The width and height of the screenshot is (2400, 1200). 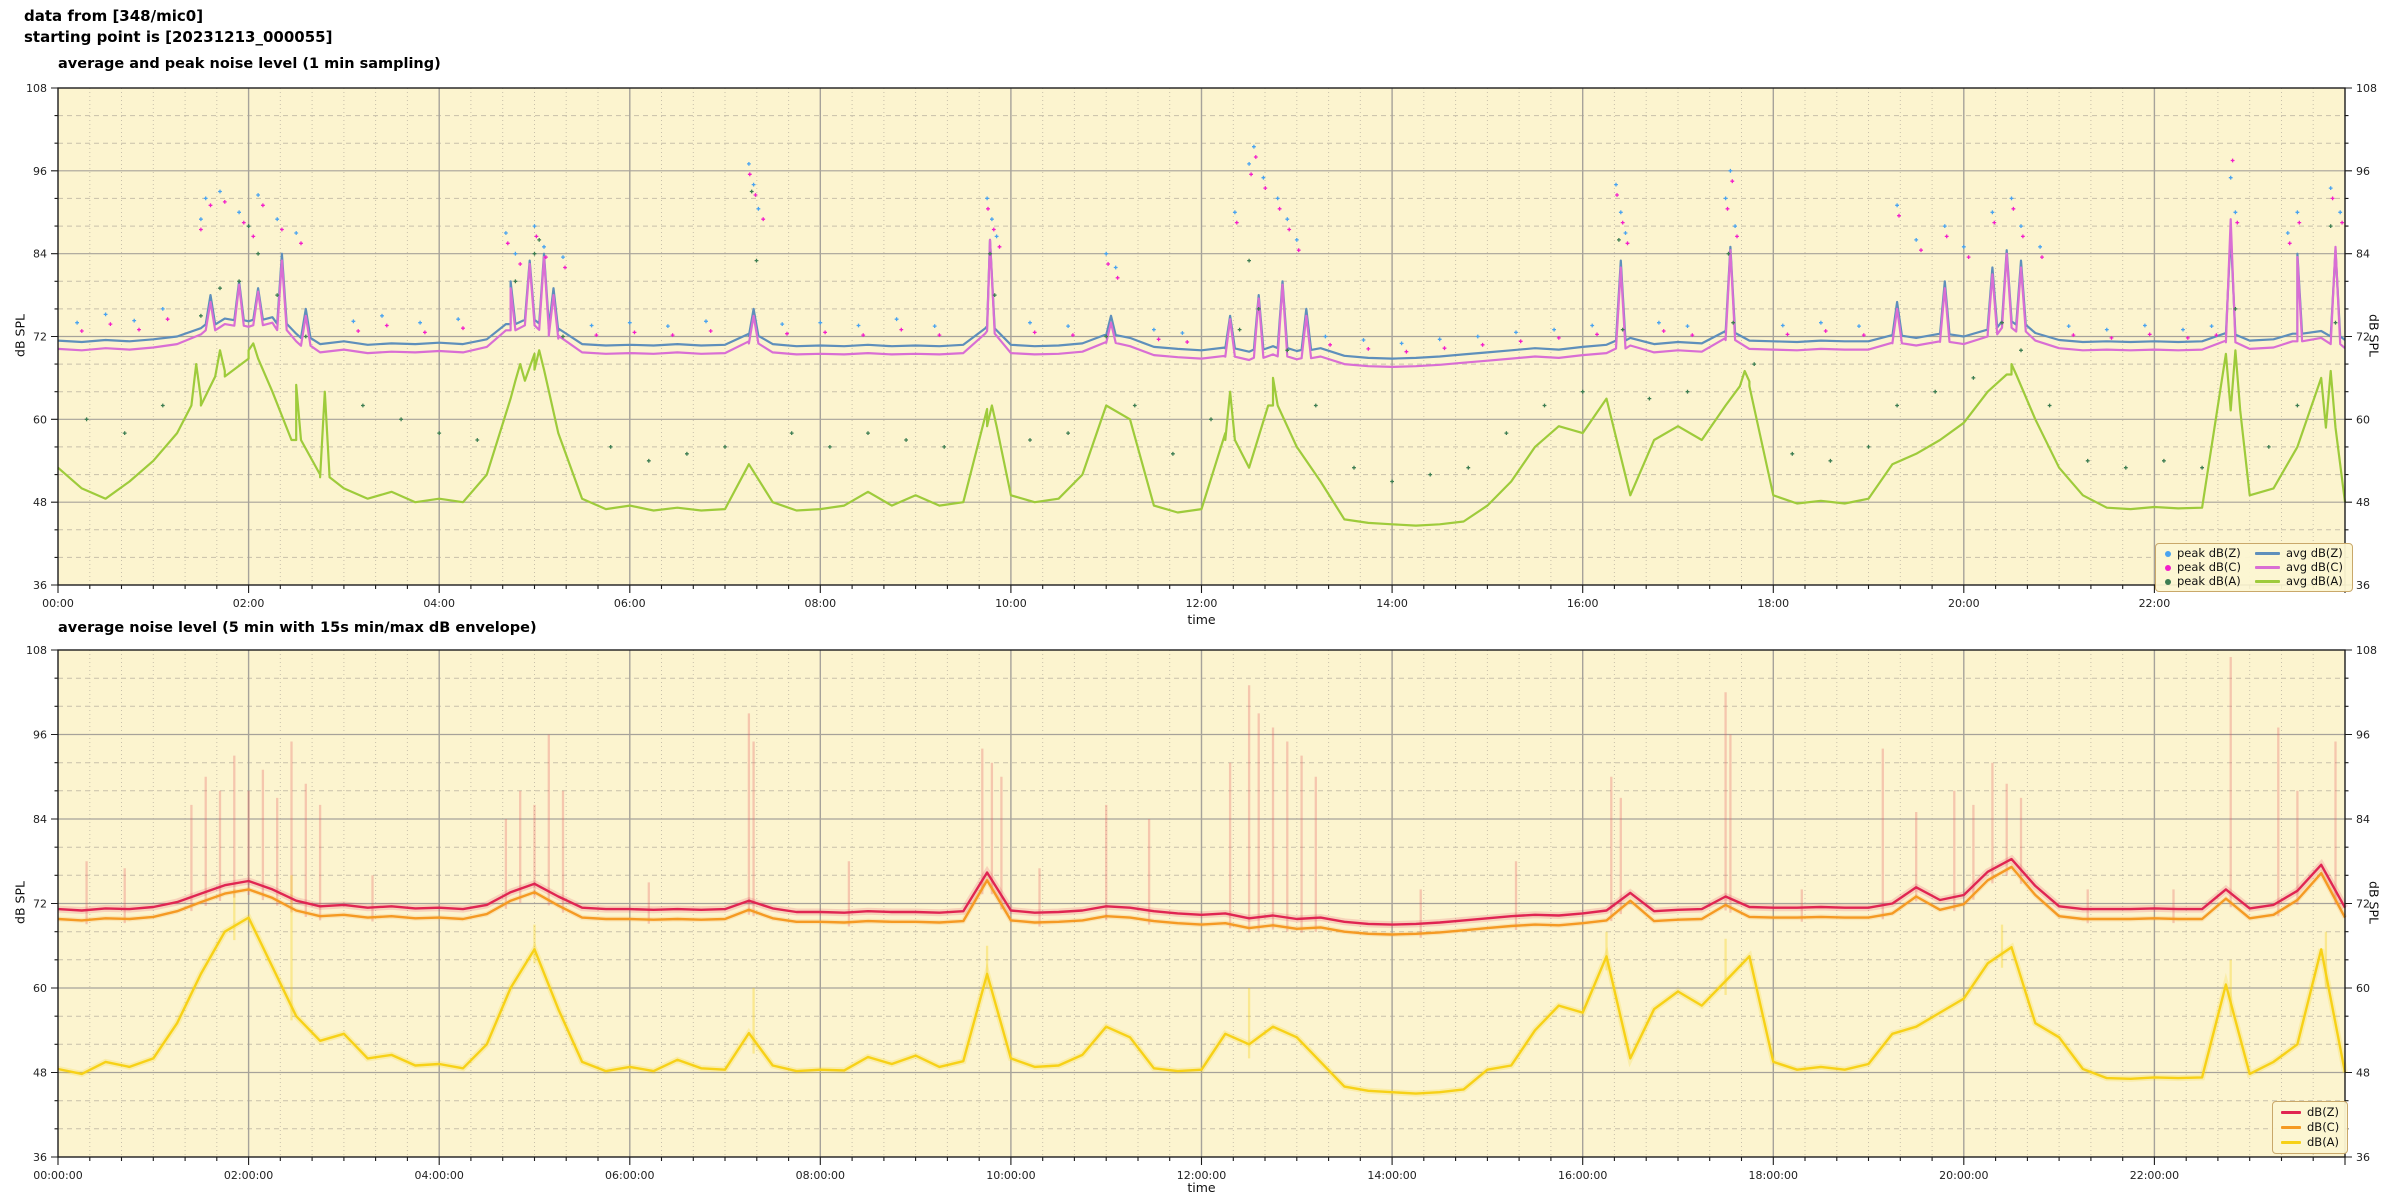 I want to click on x-tick-label: 06:00, so click(x=630, y=603).